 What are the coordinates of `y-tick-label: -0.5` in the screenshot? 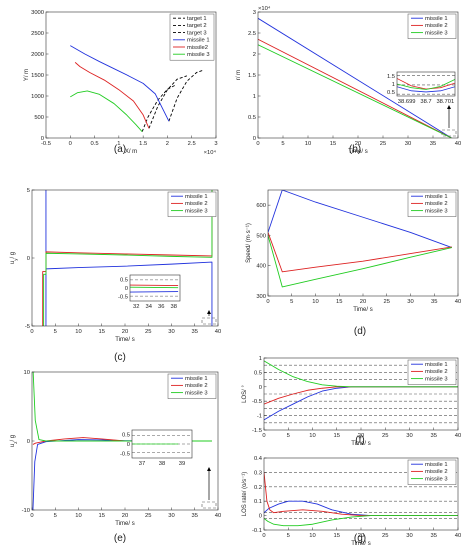 It's located at (257, 402).